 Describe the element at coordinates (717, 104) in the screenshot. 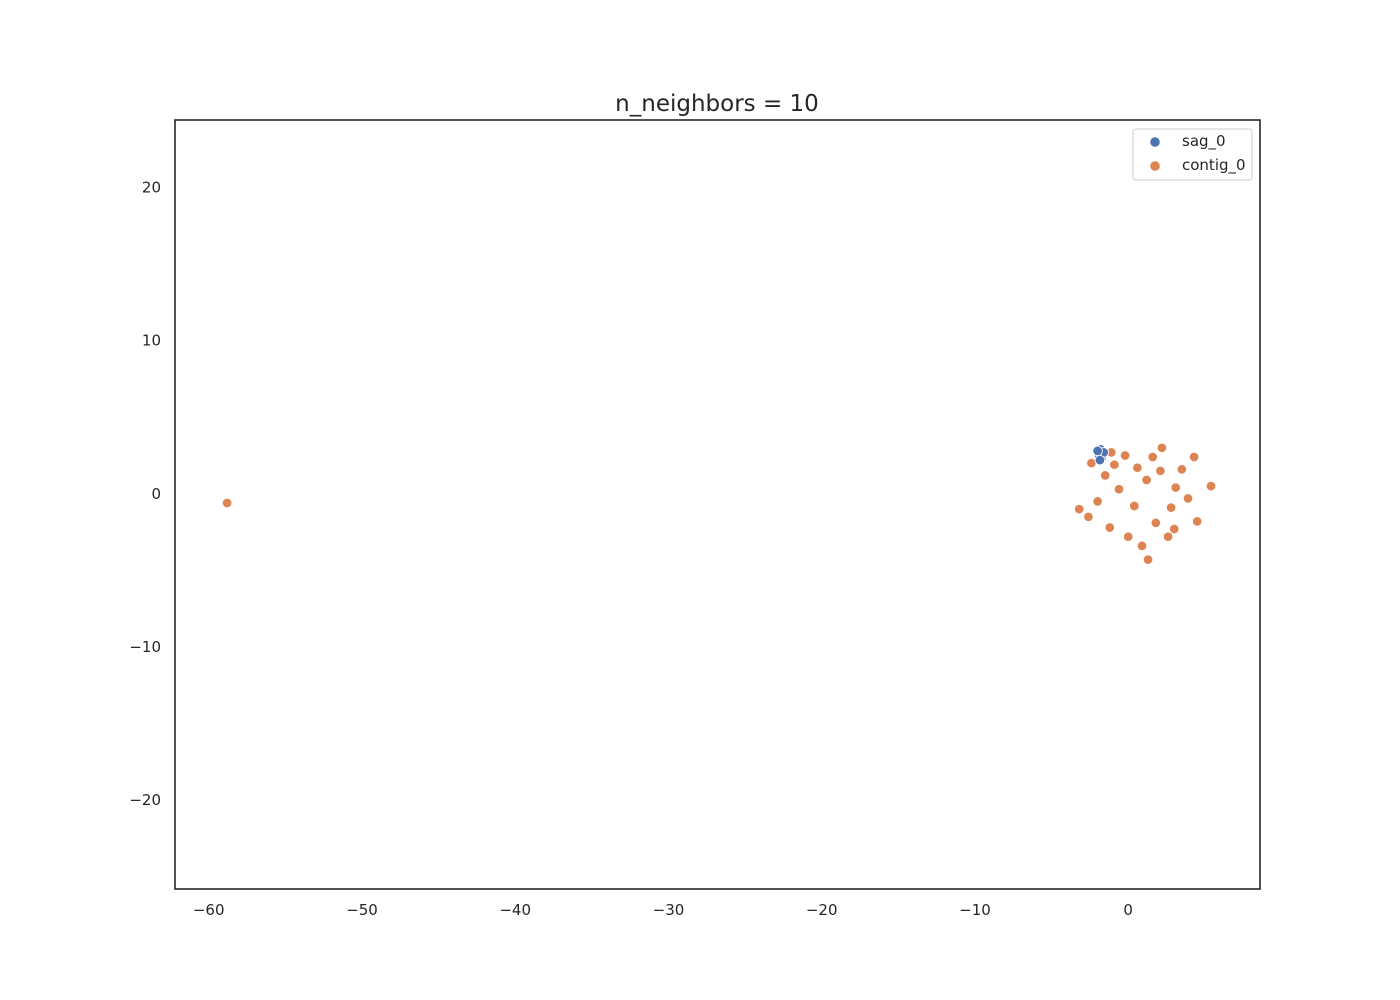

I see `chart-title: n_neighbors = 10` at that location.